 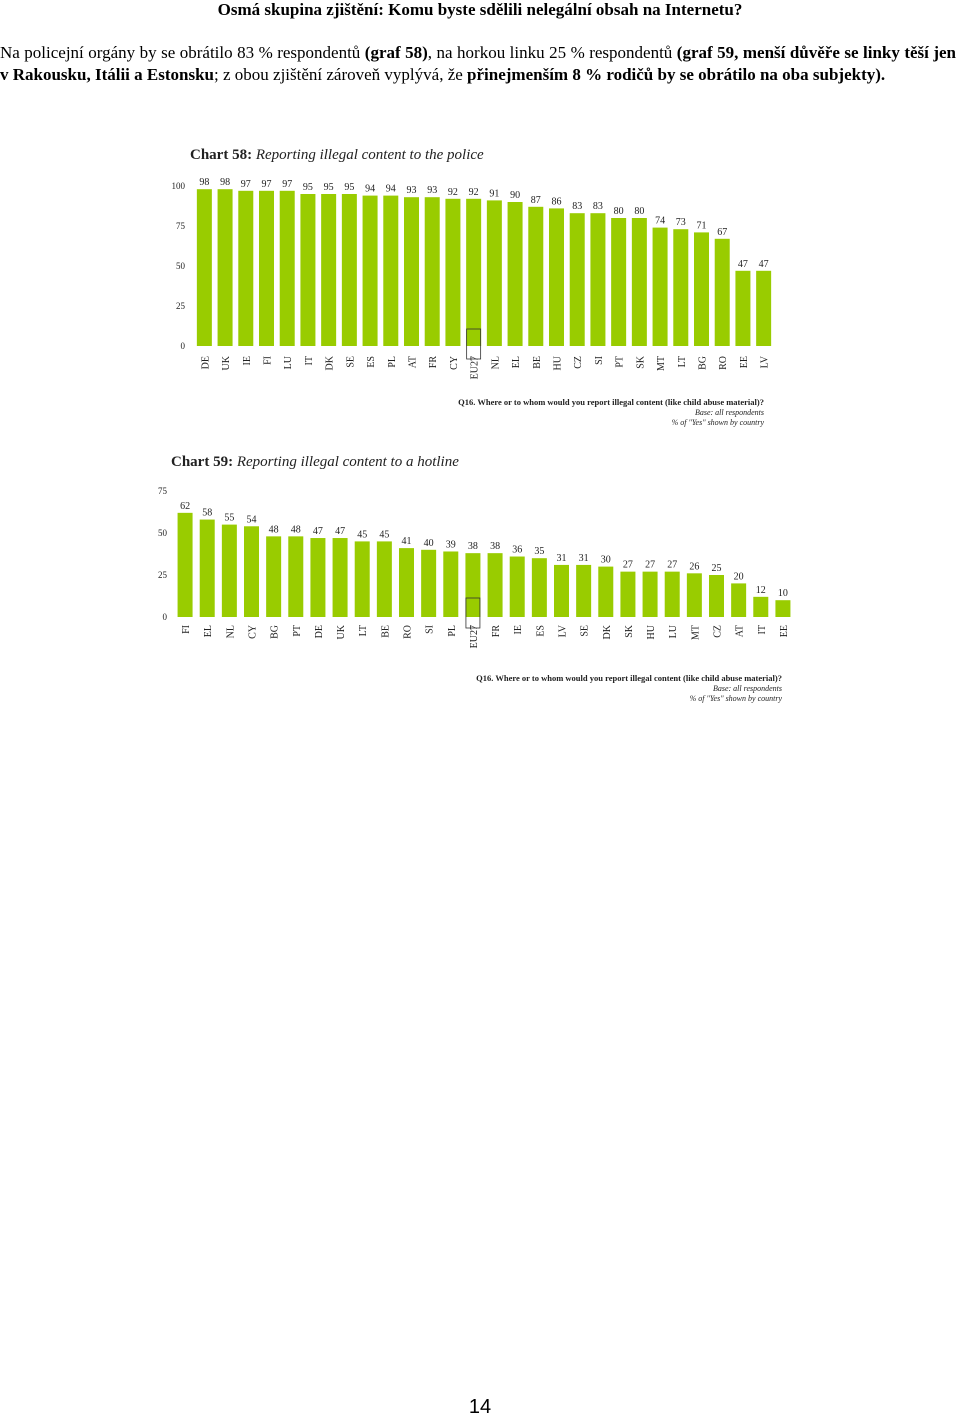 I want to click on chart58-value-label: 91, so click(x=494, y=193).